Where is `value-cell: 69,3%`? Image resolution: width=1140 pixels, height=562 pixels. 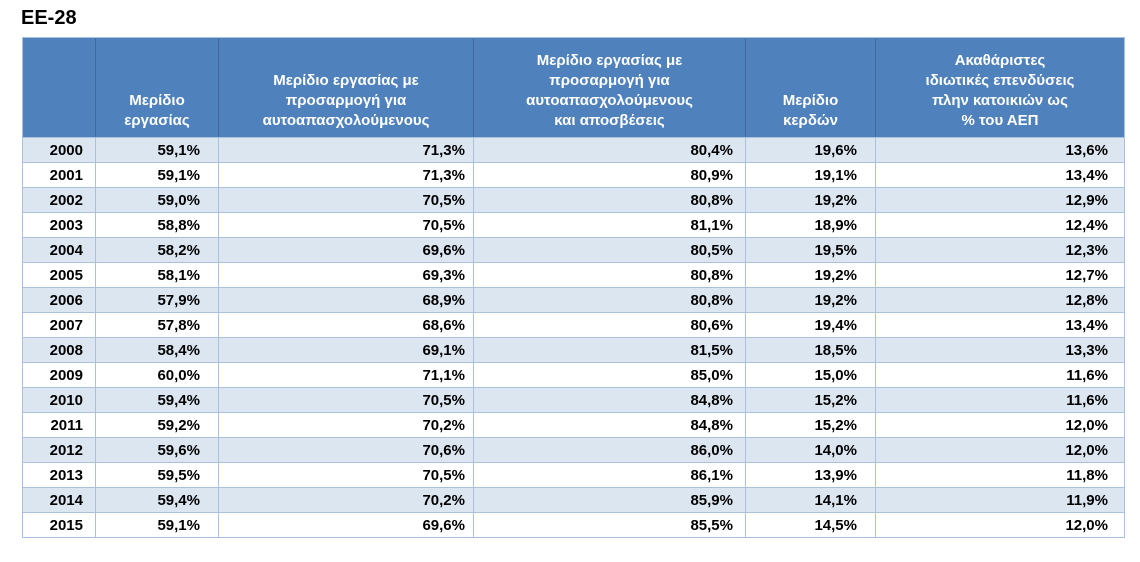 value-cell: 69,3% is located at coordinates (346, 275).